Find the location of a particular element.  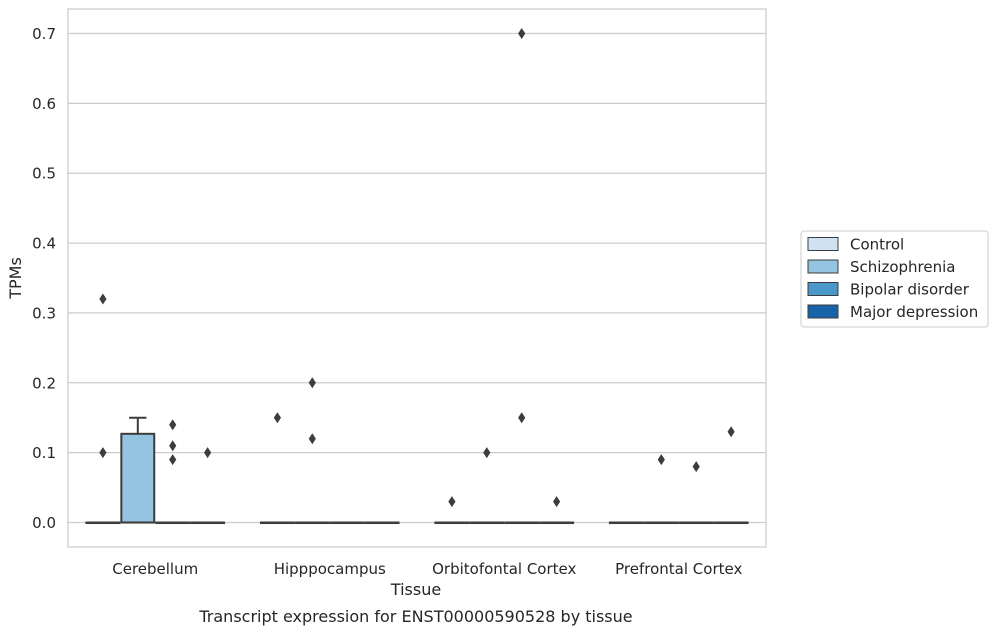

y-axis-ticks: 0.0 0.1 0.2 0.3 0.4 0.5 0.6 0.7 is located at coordinates (44, 278).